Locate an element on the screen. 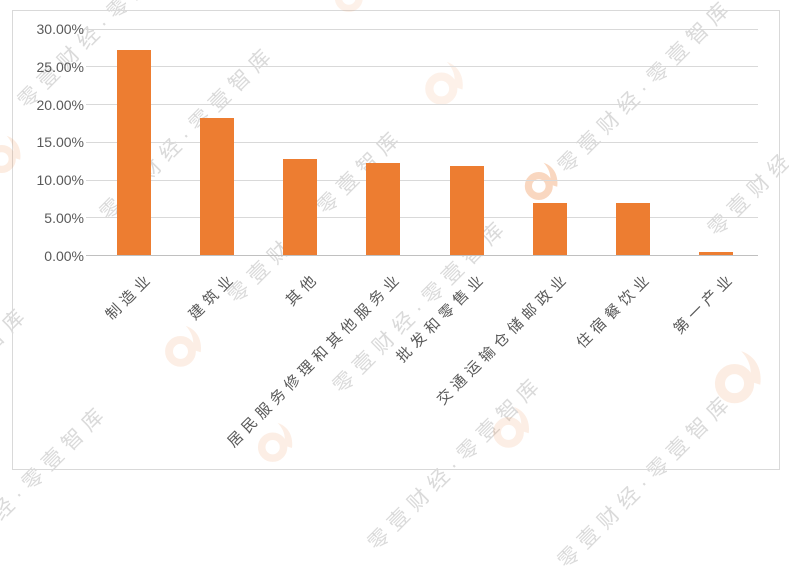 The height and width of the screenshot is (586, 789). y-axis-tick-label: 30.00% is located at coordinates (60, 29).